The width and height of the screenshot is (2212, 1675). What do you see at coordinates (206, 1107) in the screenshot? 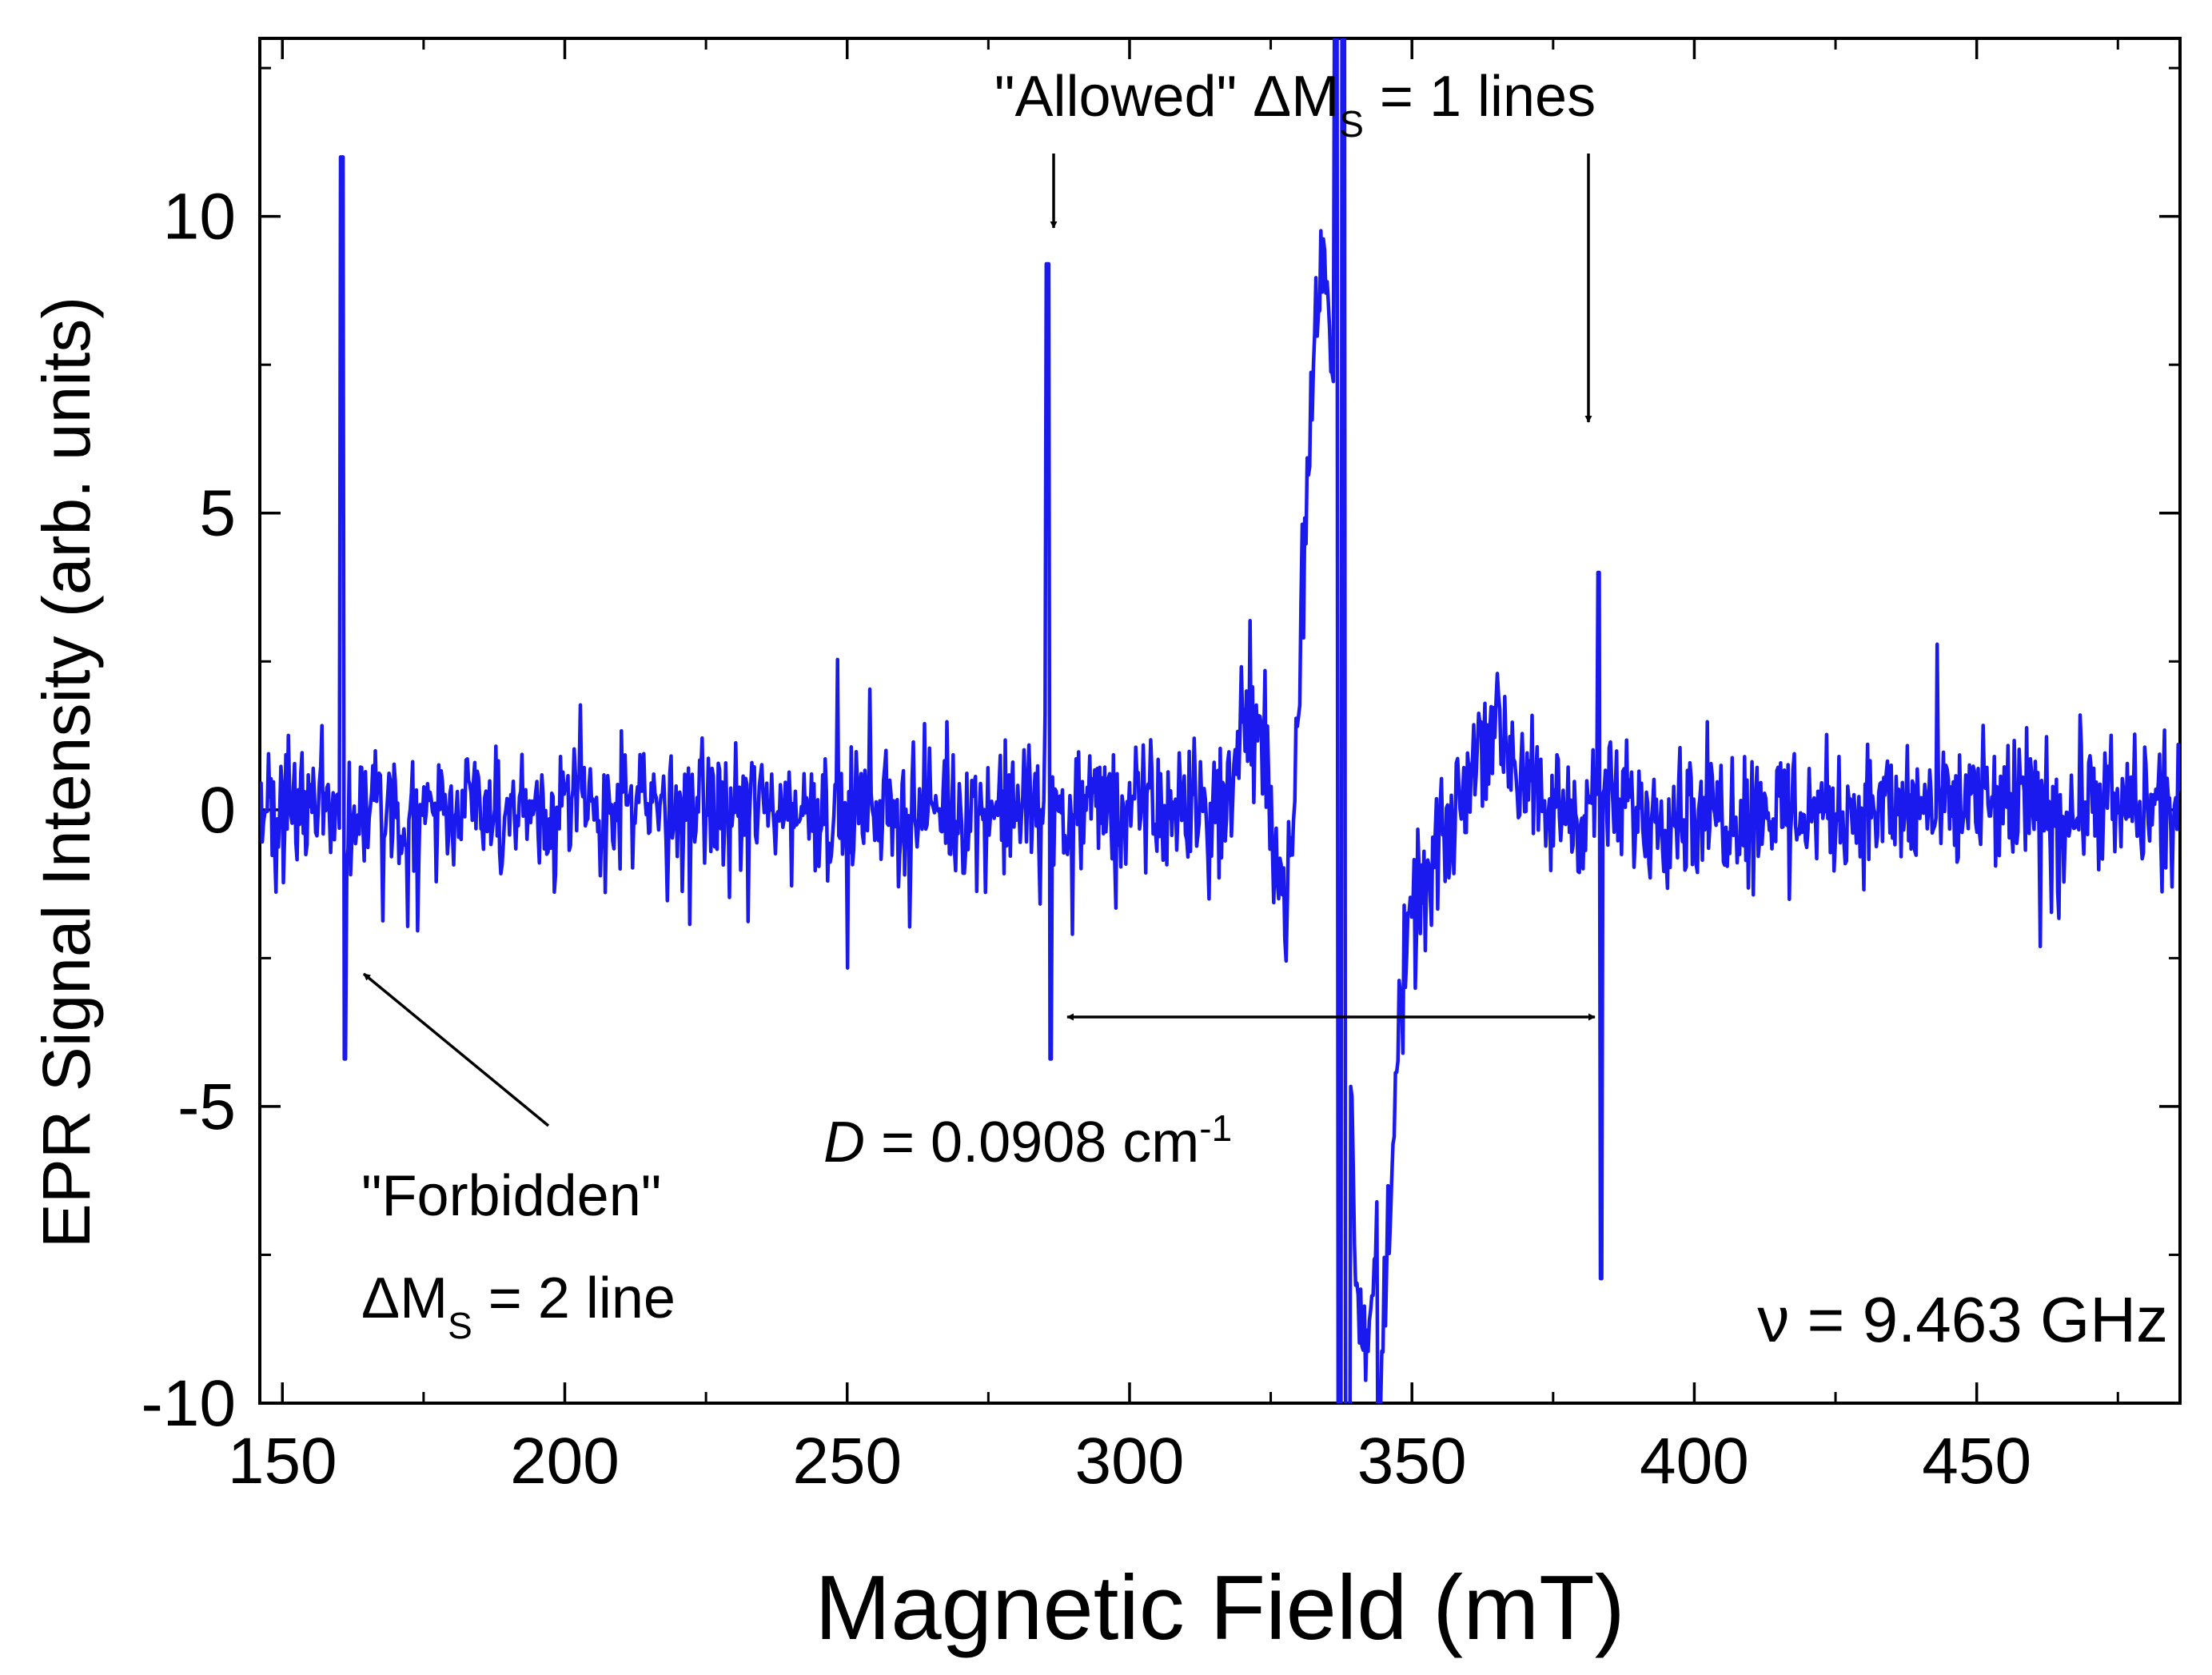
I see `y-tick-label: -5` at bounding box center [206, 1107].